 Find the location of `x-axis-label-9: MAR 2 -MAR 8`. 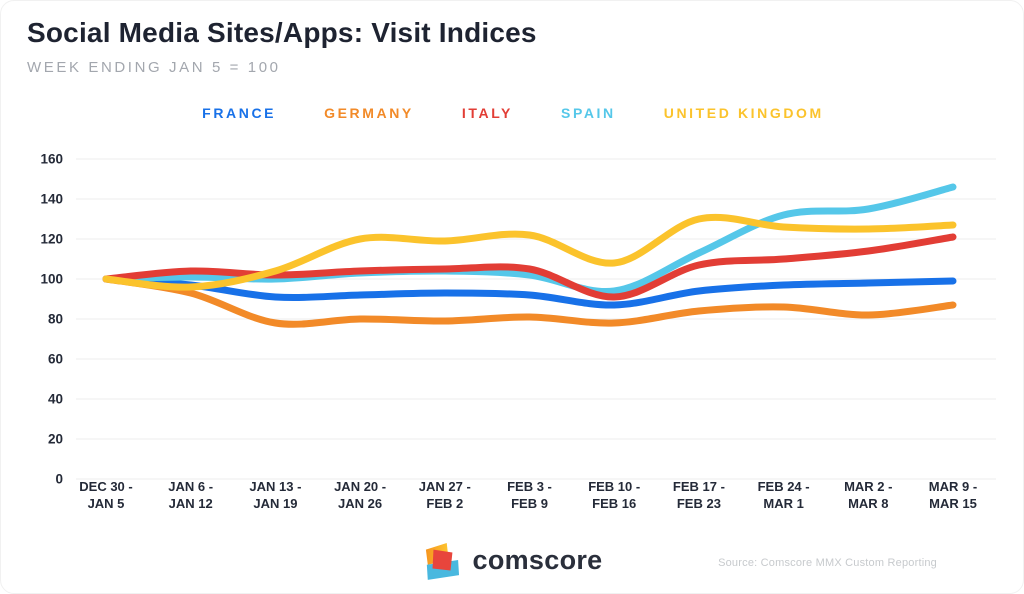

x-axis-label-9: MAR 2 -MAR 8 is located at coordinates (868, 495).